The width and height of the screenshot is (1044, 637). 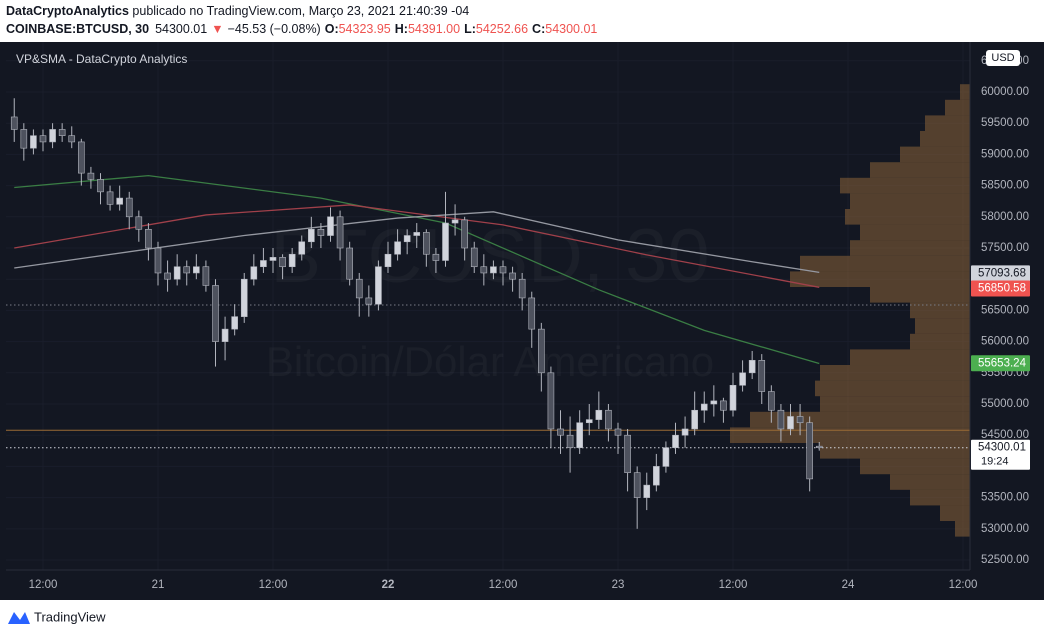 I want to click on price-label: 54300.01, so click(x=1002, y=448).